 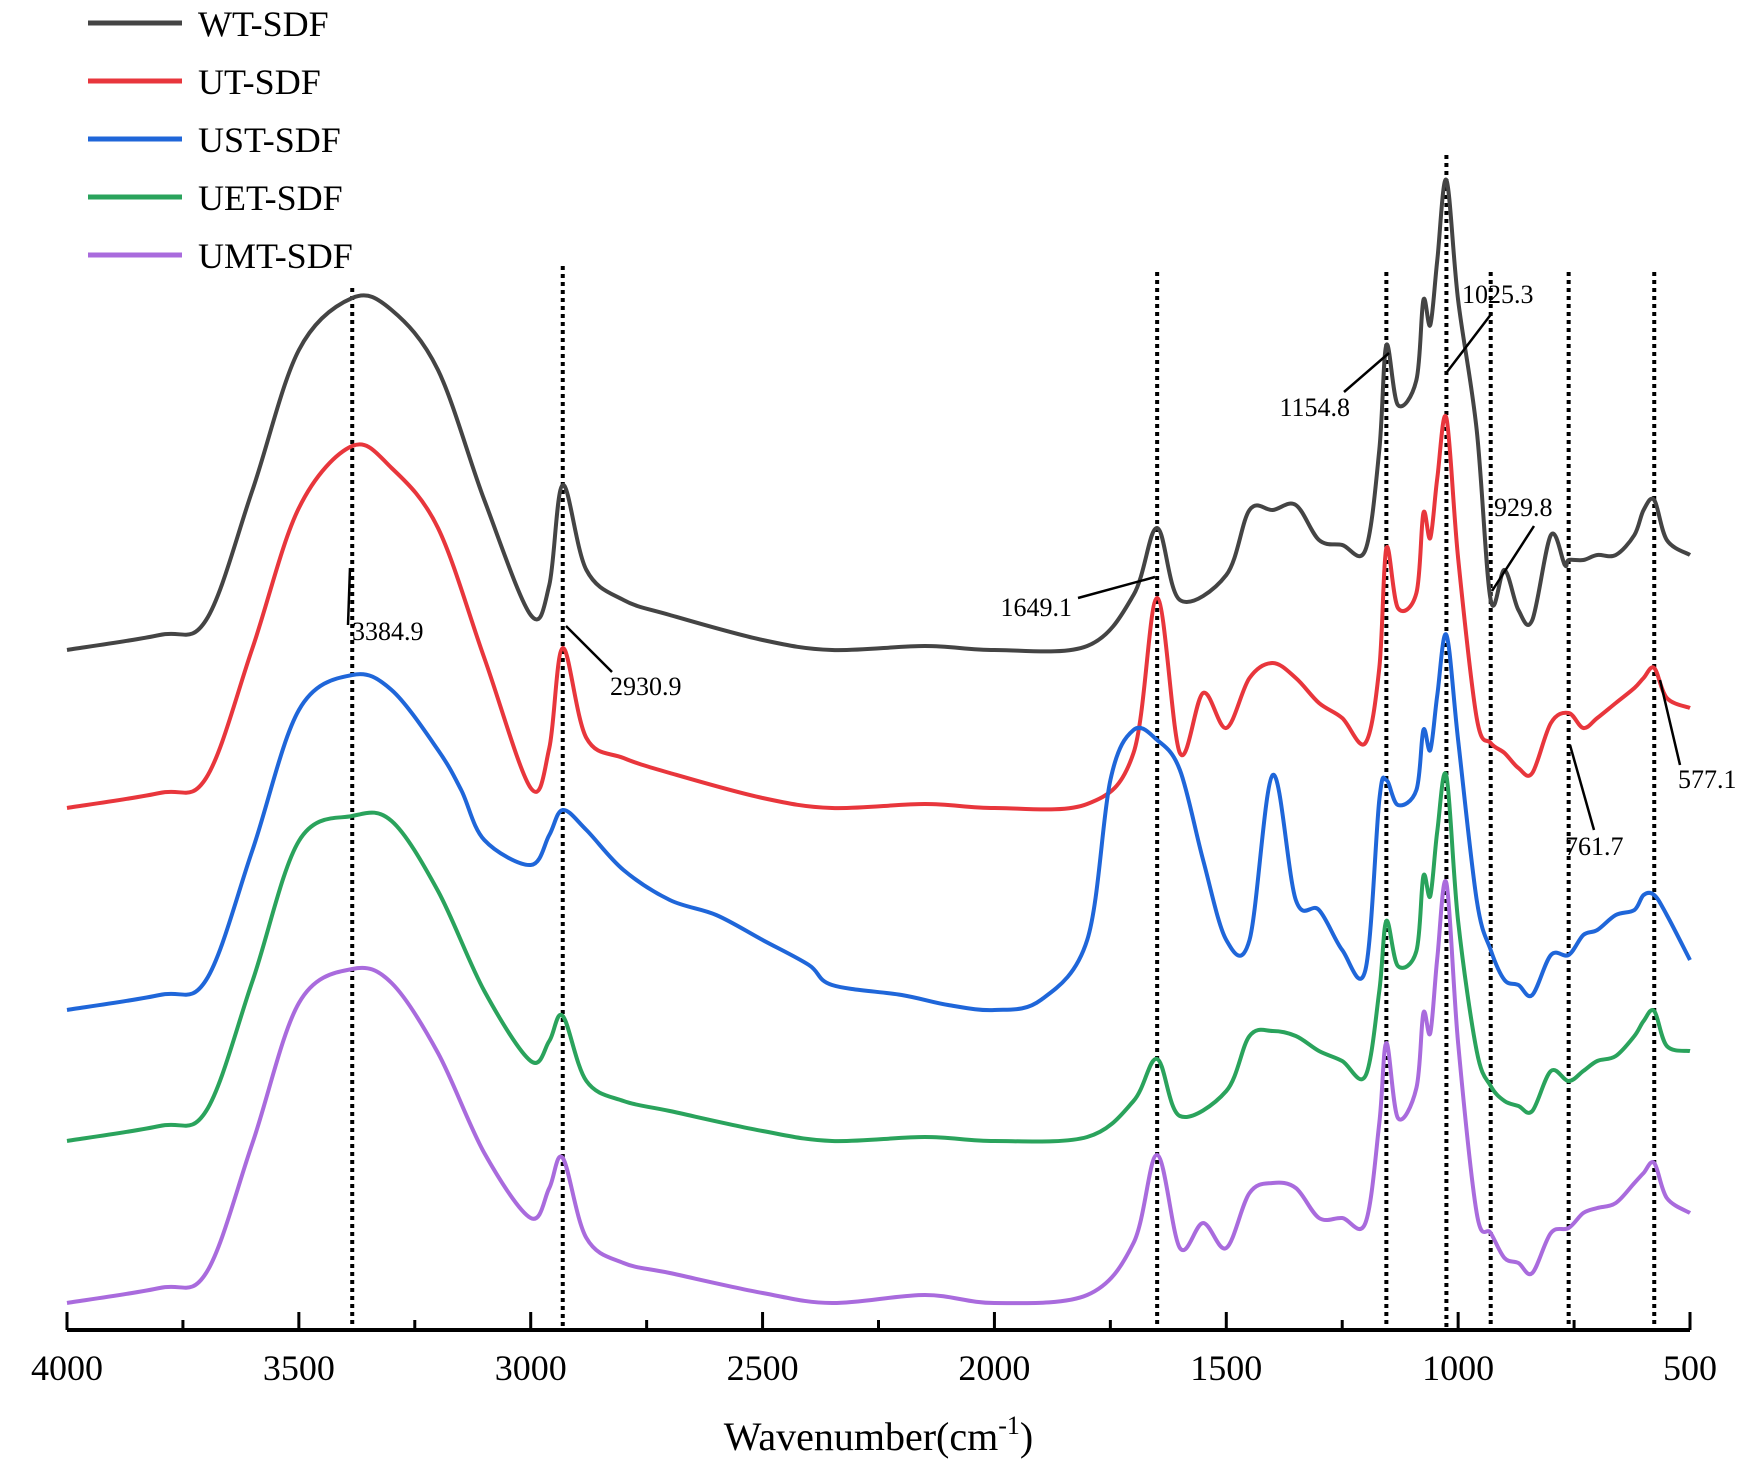 What do you see at coordinates (763, 1368) in the screenshot?
I see `x-tick-label-2500: 2500` at bounding box center [763, 1368].